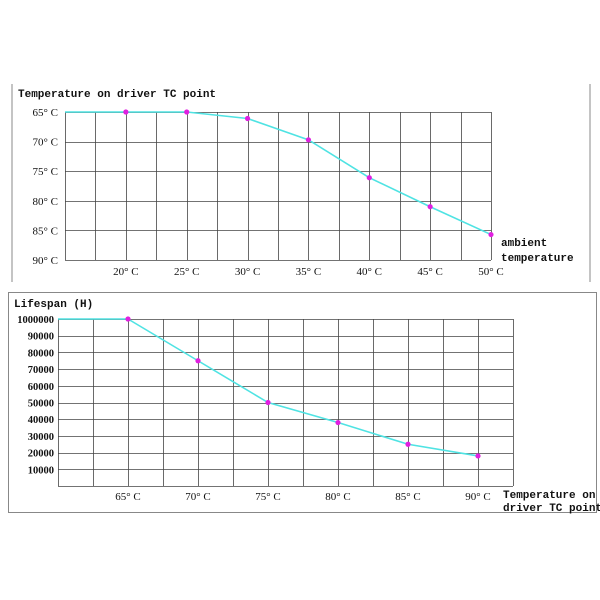 The image size is (600, 600). I want to click on y-tick-label: 50000, so click(41, 404).